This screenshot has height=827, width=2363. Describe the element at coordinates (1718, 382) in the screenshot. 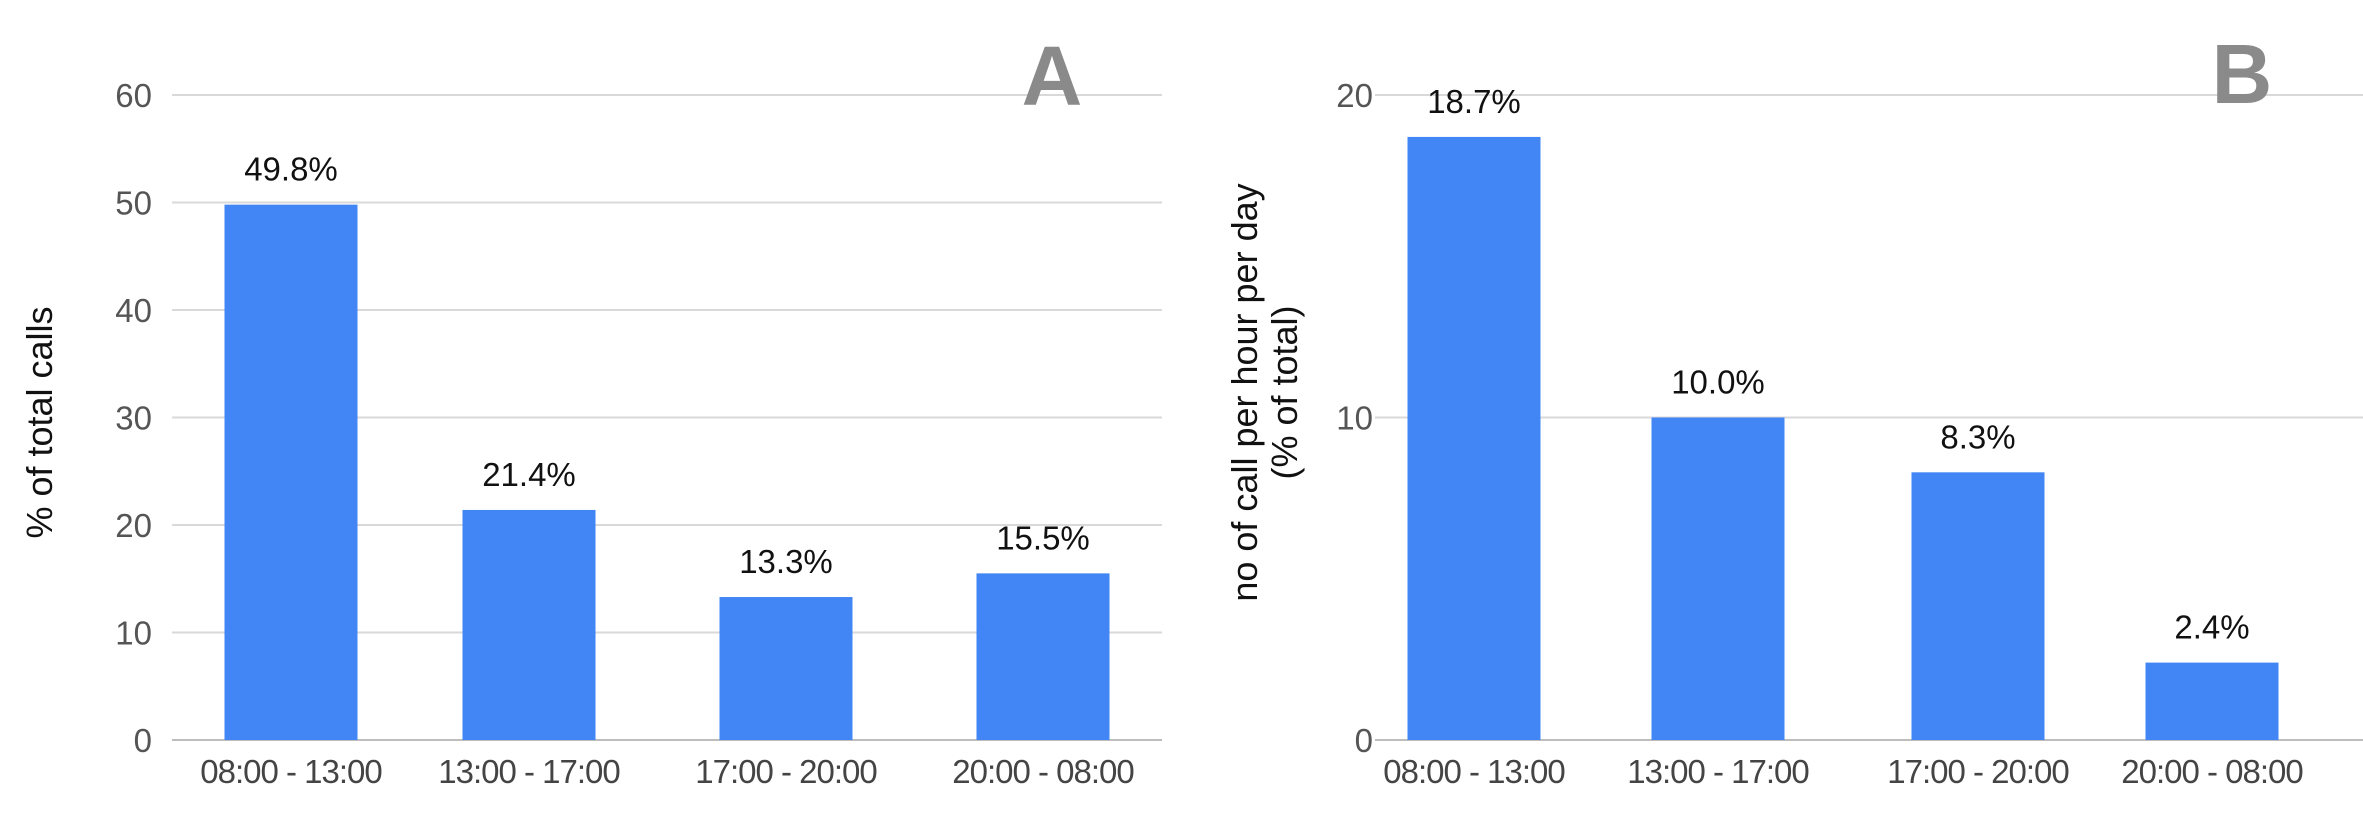

I see `data-label: 10.0%` at that location.